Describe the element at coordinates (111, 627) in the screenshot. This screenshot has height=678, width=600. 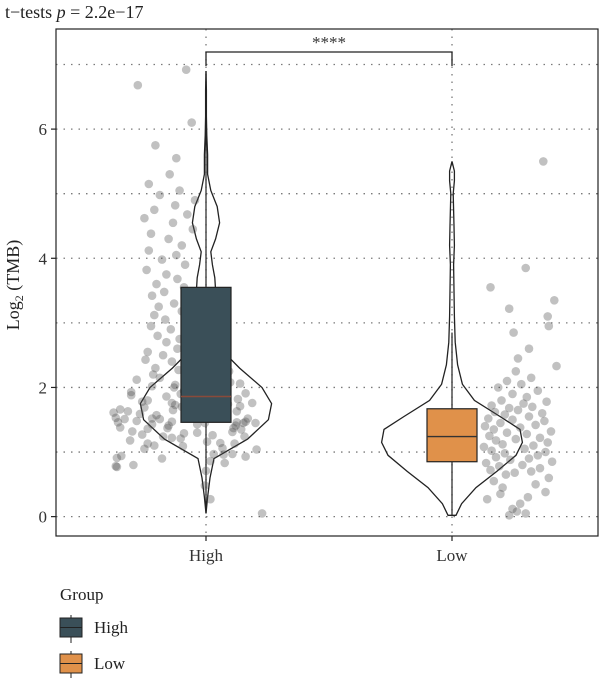
I see `legend-label-high: High` at that location.